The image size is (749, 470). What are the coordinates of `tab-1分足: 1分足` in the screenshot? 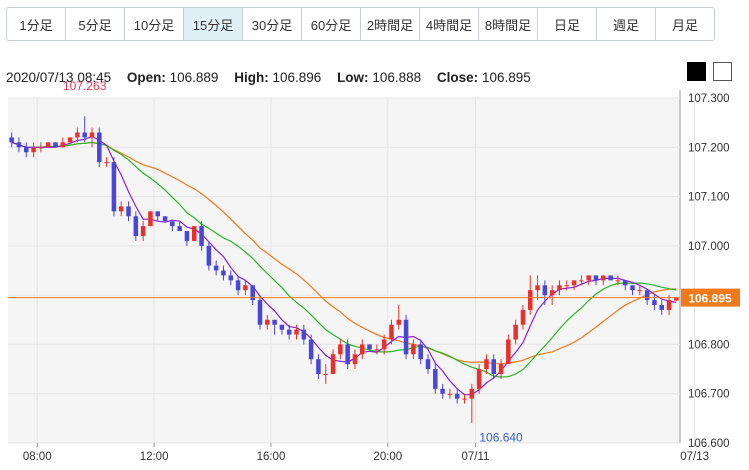 It's located at (36, 24).